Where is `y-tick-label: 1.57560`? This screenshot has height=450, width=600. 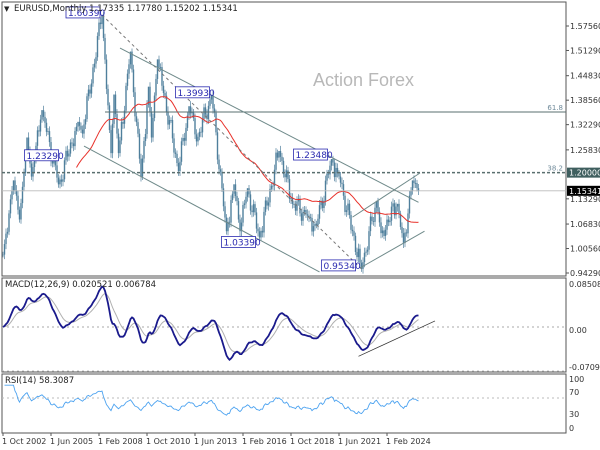 y-tick-label: 1.57560 is located at coordinates (585, 26).